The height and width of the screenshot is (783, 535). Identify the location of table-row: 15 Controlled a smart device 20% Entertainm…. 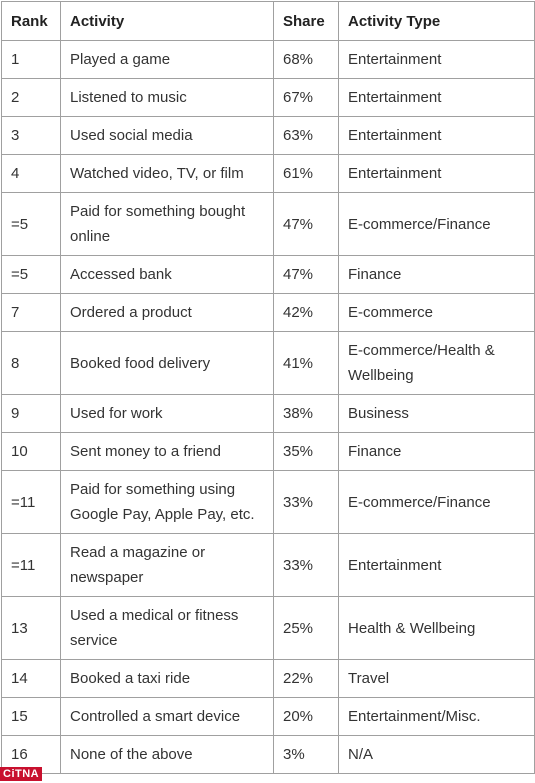
(268, 716).